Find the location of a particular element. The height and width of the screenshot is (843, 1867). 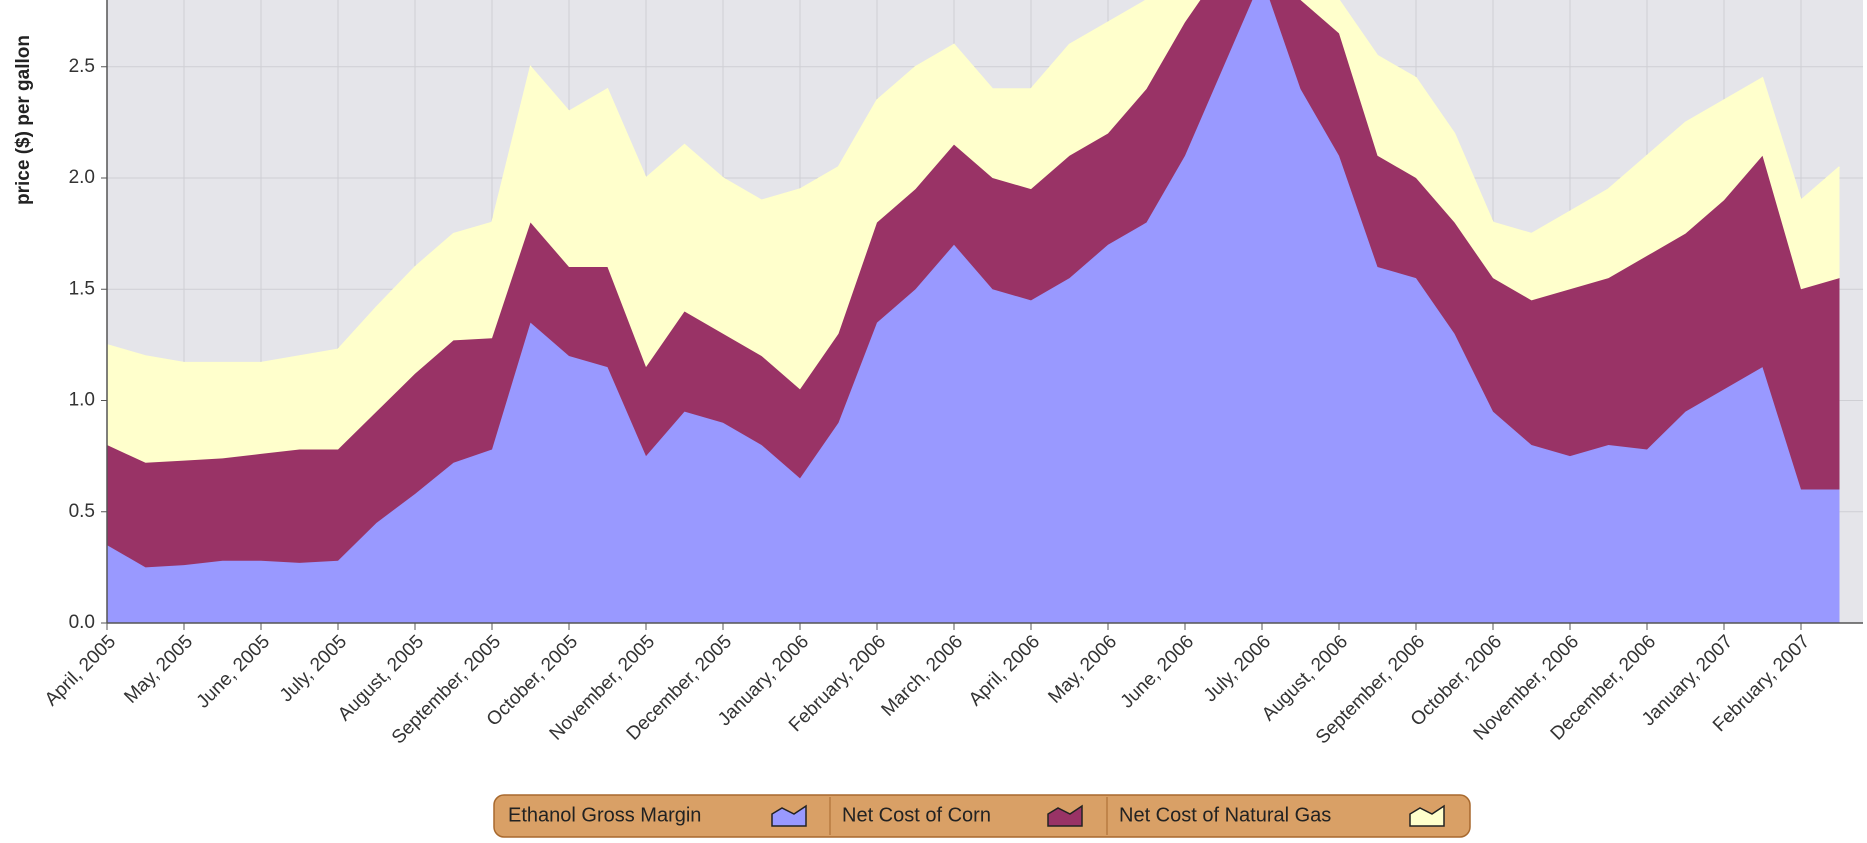

x-tick-label: June, 2006 is located at coordinates (1157, 671).